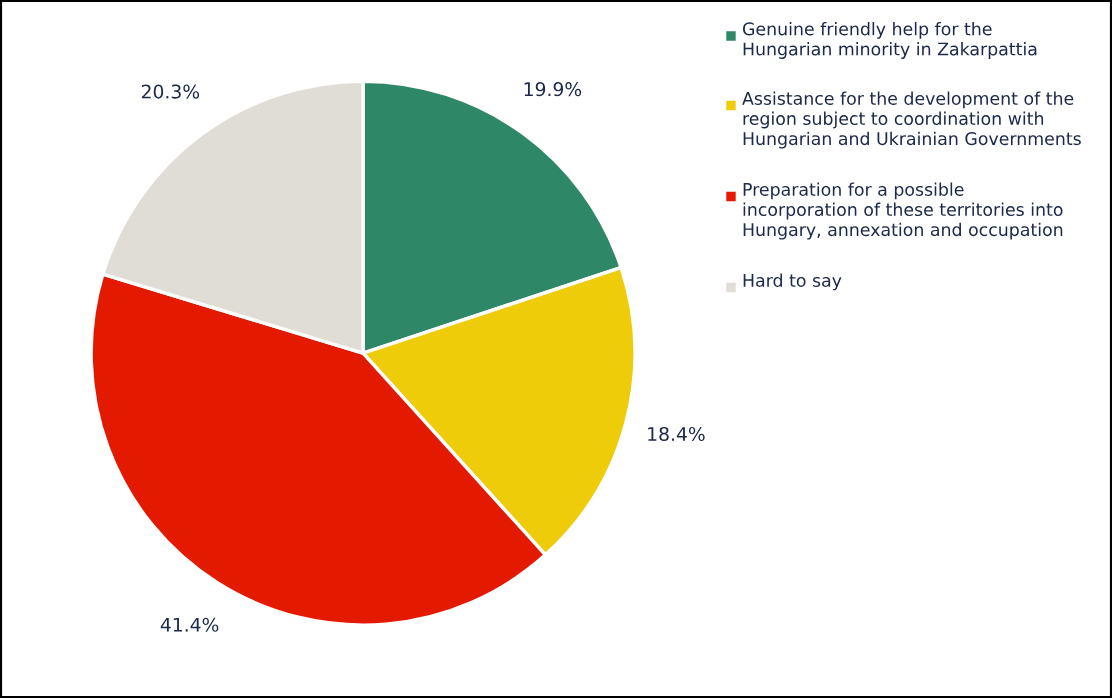 The image size is (1112, 698). Describe the element at coordinates (553, 89) in the screenshot. I see `data-label: 19.9%` at that location.